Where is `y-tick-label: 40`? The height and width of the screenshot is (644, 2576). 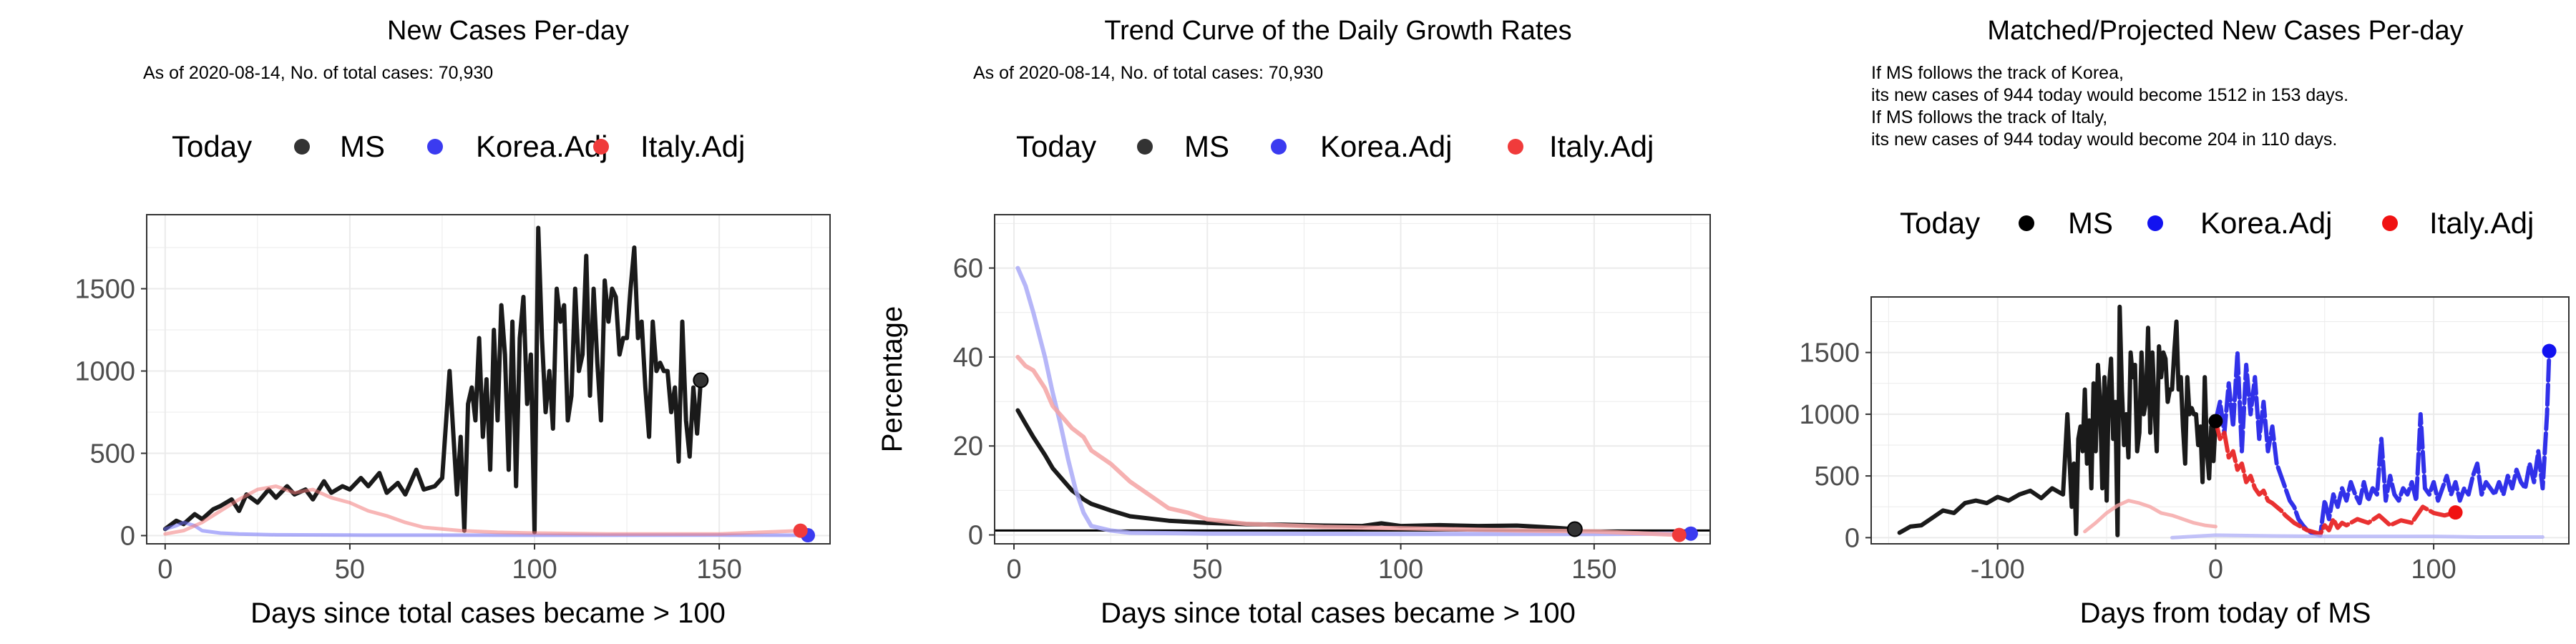 y-tick-label: 40 is located at coordinates (968, 358).